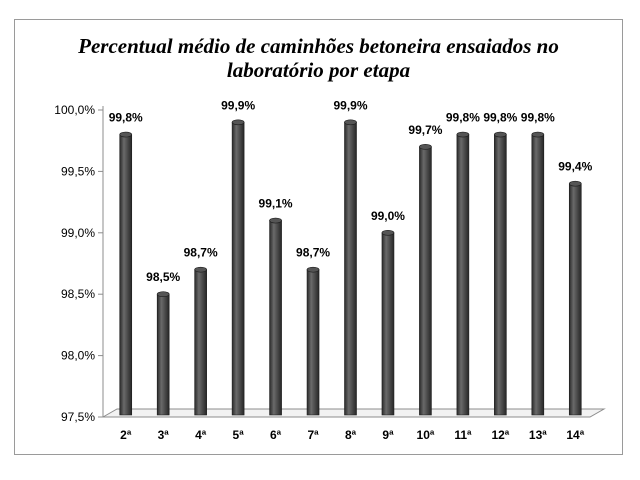 The width and height of the screenshot is (640, 480). I want to click on data-label: 99,1%, so click(276, 204).